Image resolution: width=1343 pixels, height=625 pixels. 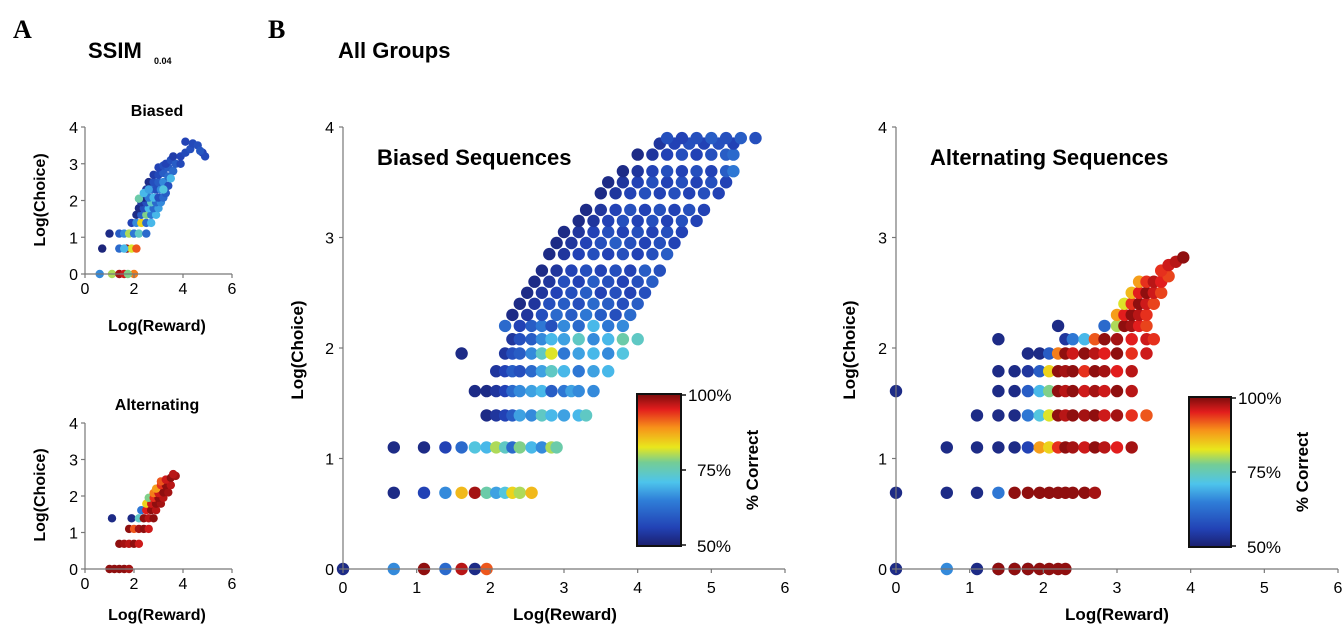 I want to click on heading-all-groups: All Groups, so click(x=394, y=50).